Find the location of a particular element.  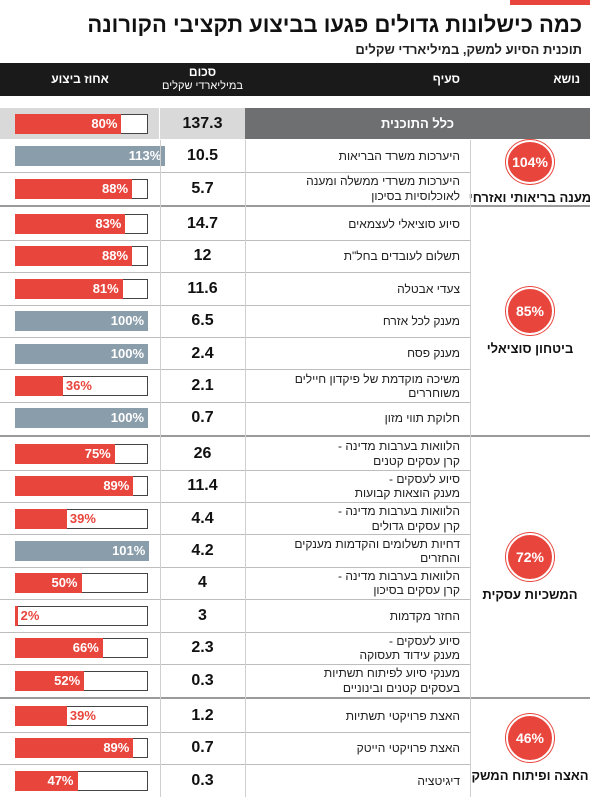

column-header-line: סכום is located at coordinates (202, 72).